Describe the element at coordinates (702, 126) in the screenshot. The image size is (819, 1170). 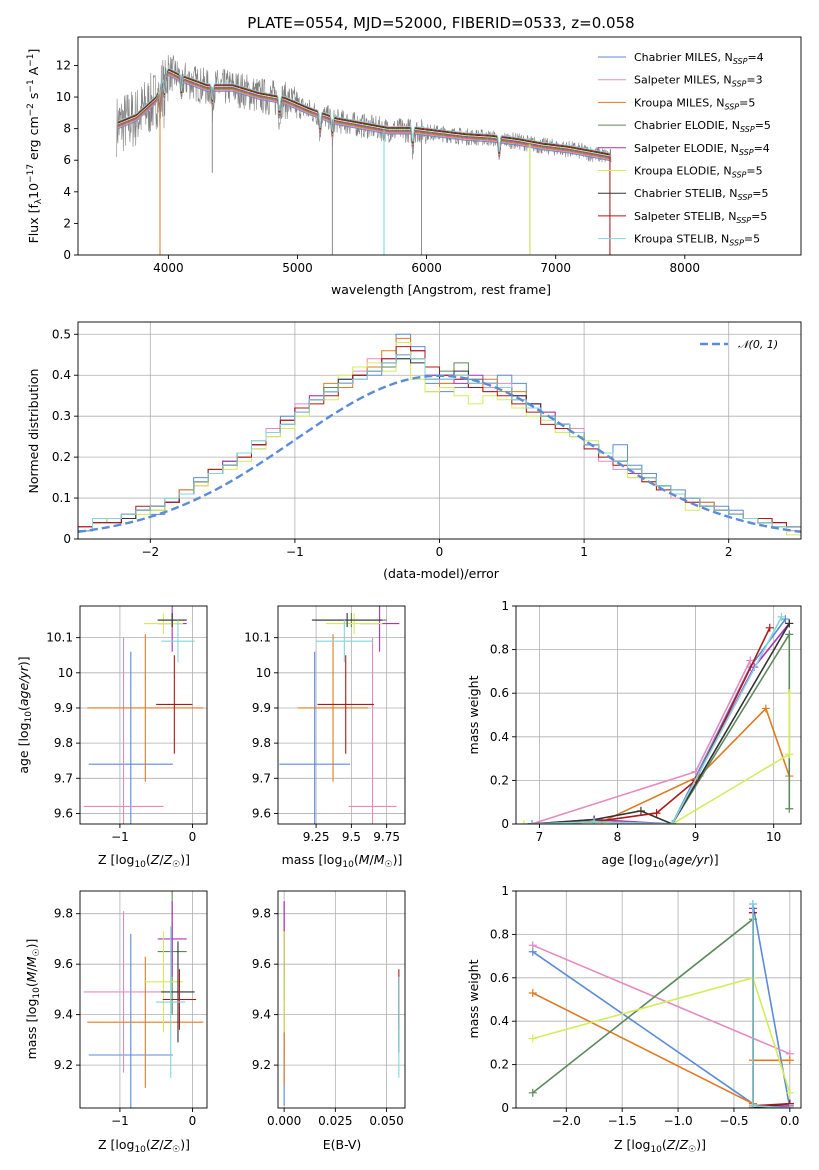
I see `legend-label: Chabrier ELODIE, NSSP=5` at that location.